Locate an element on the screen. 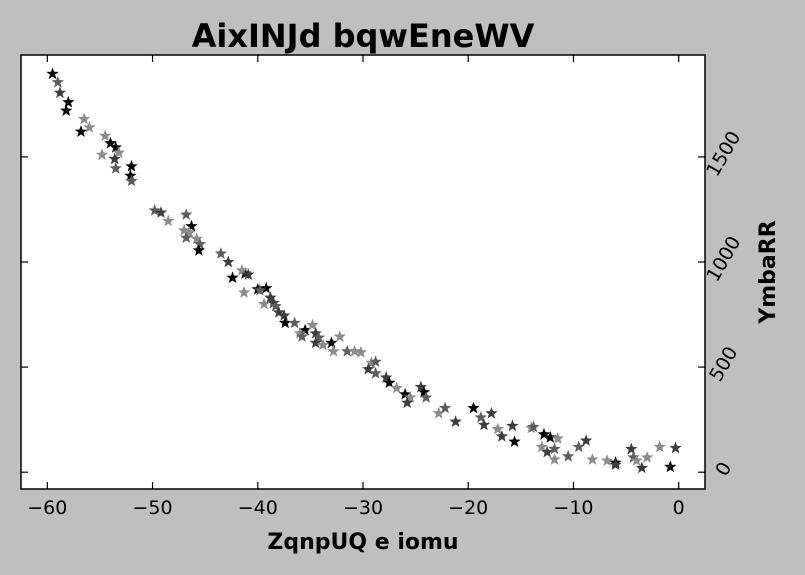  x-tick-label: −50 is located at coordinates (152, 508).